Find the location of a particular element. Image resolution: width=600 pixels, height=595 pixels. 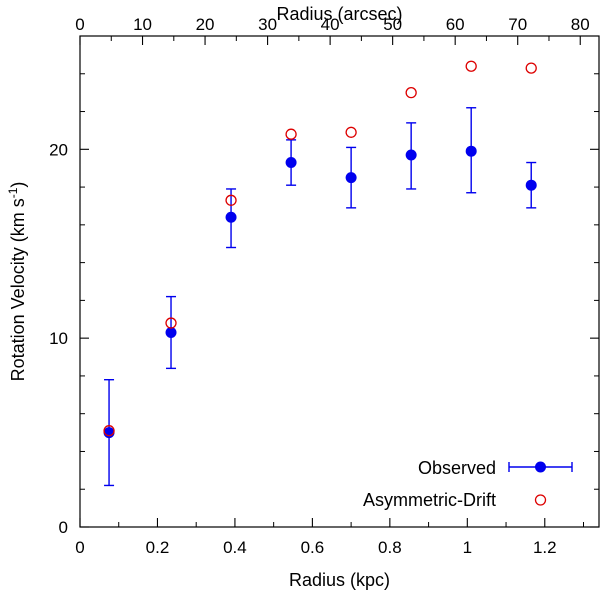

x2-tick-label: 30 is located at coordinates (267, 24).